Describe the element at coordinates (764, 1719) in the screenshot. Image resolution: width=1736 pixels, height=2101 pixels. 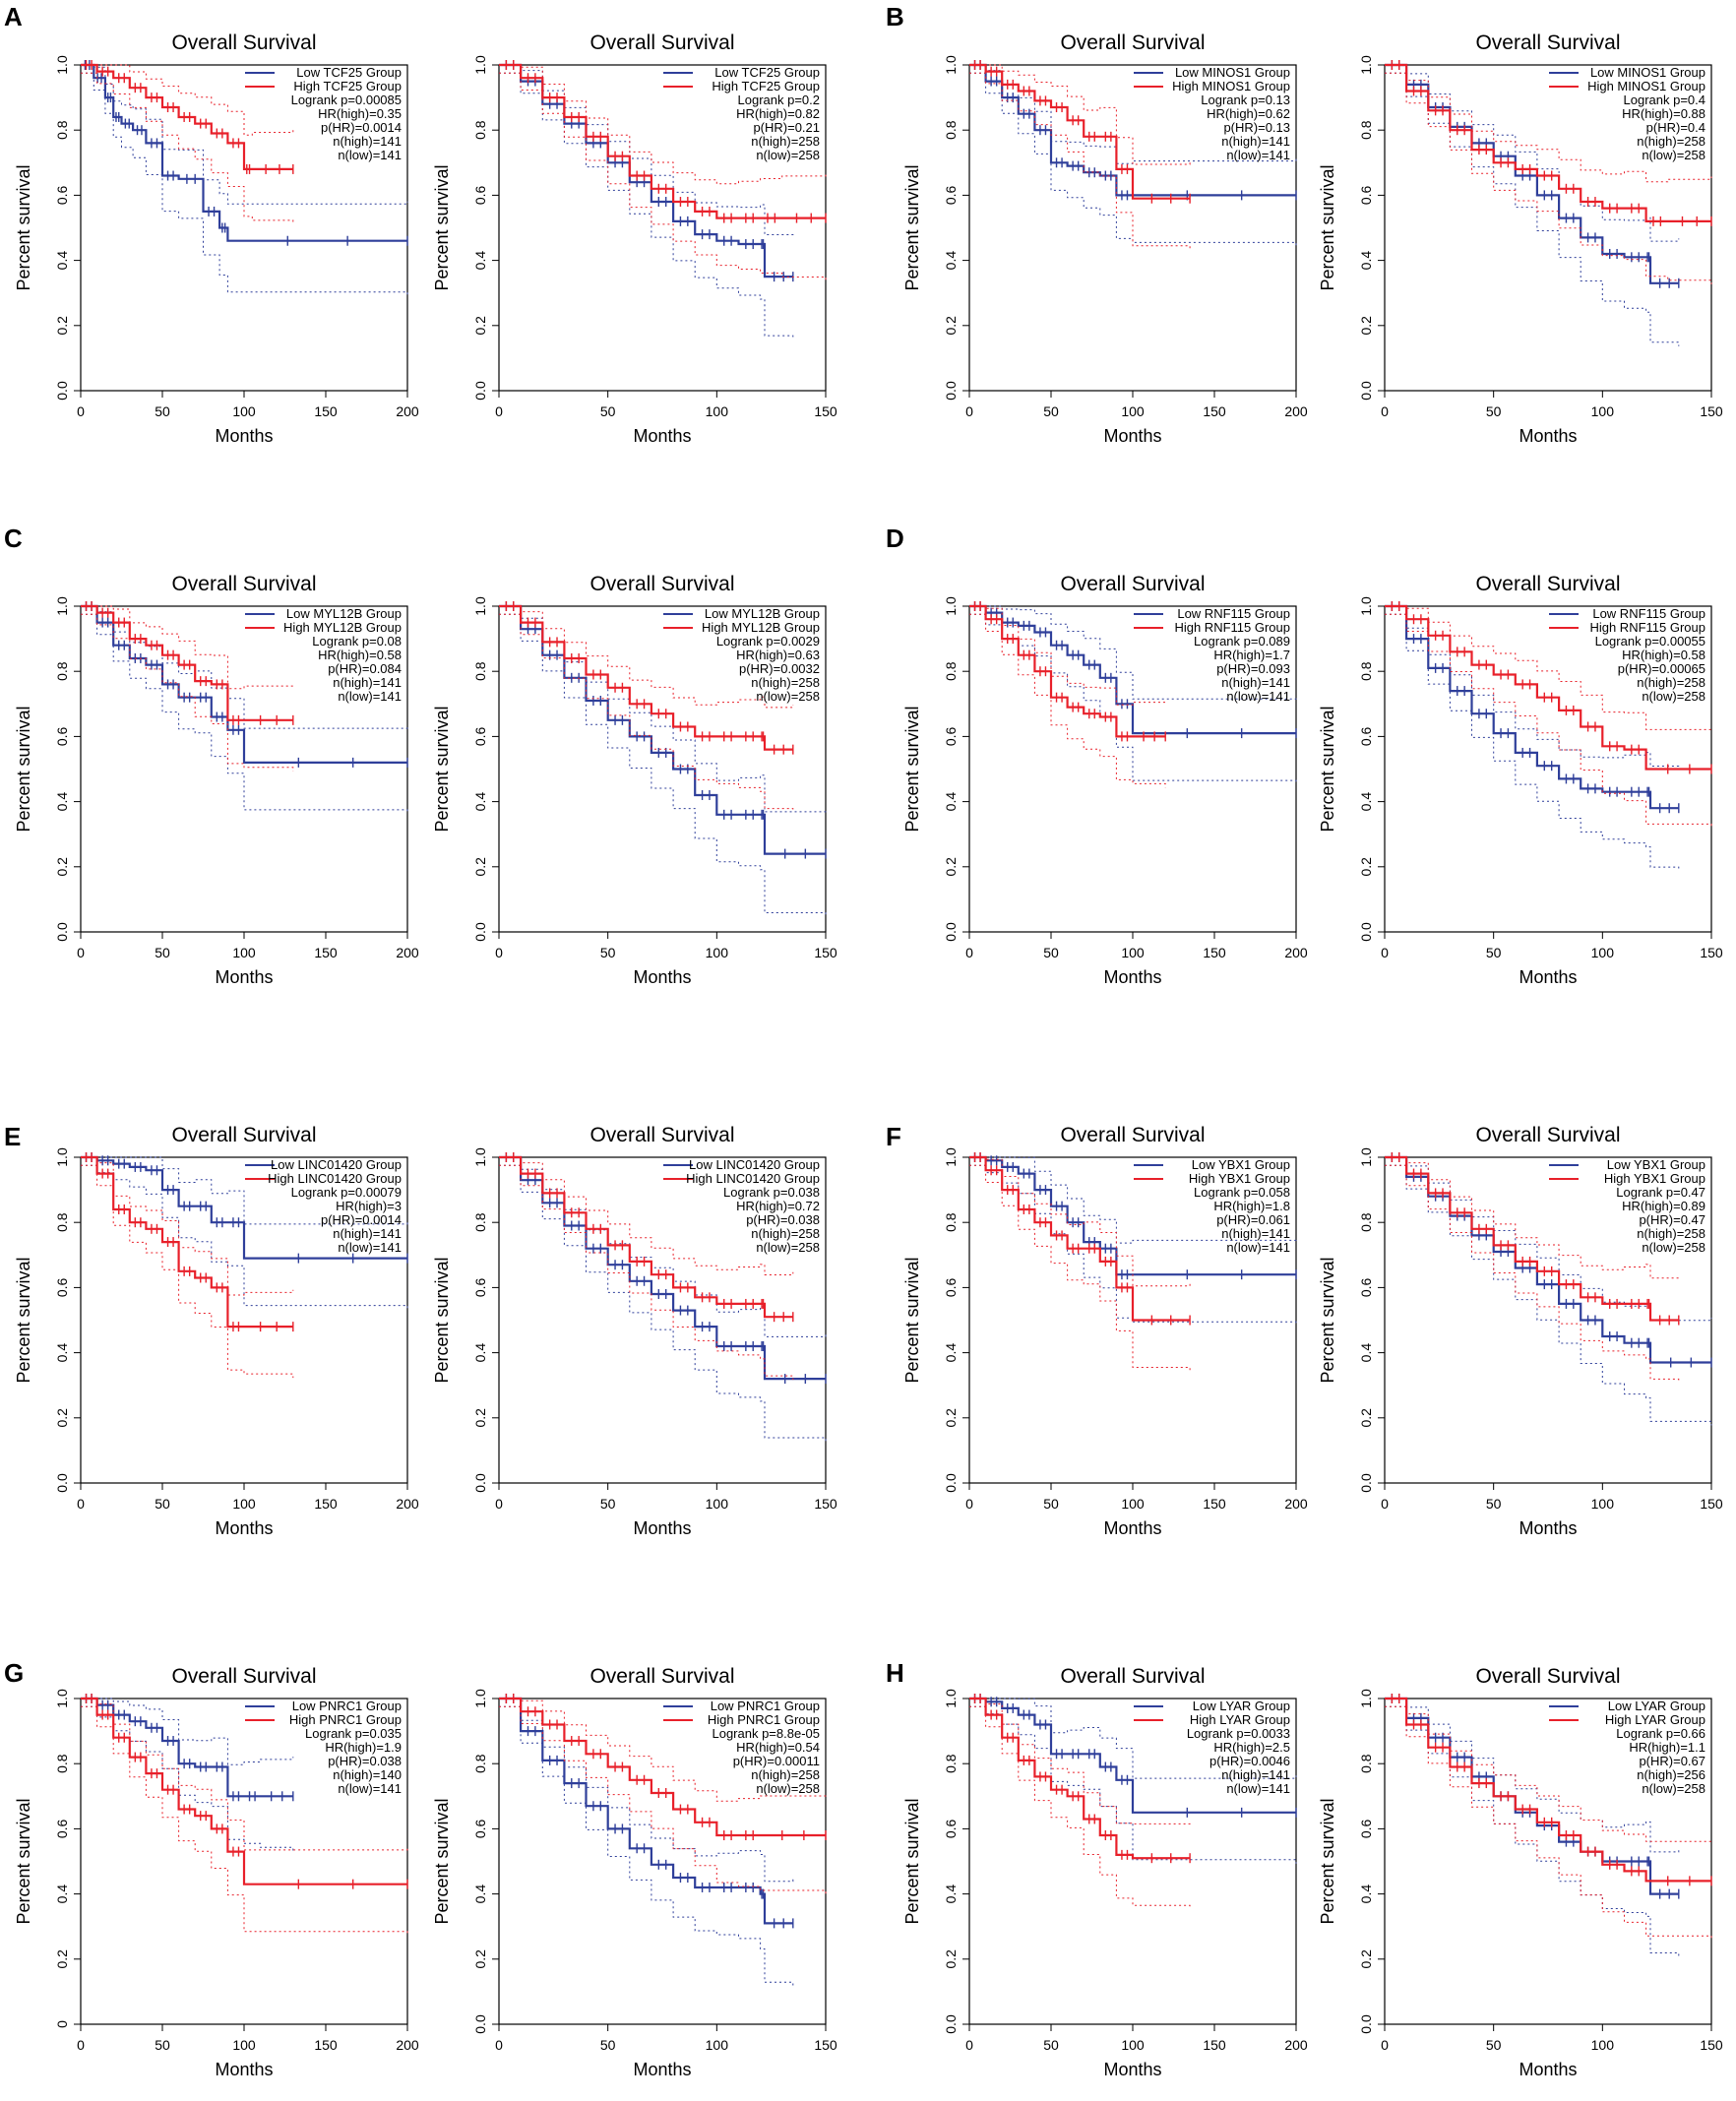
I see `legend-label: High PNRC1 Group` at that location.